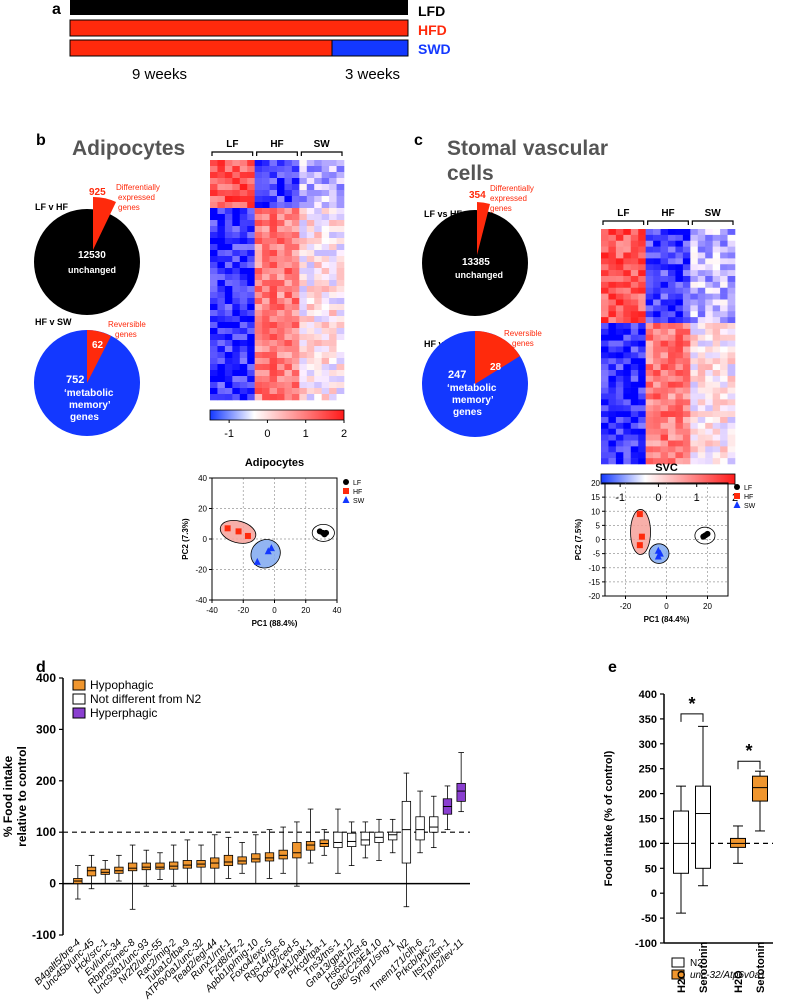  Describe the element at coordinates (227, 528) in the screenshot. I see `pca-point-hf` at that location.